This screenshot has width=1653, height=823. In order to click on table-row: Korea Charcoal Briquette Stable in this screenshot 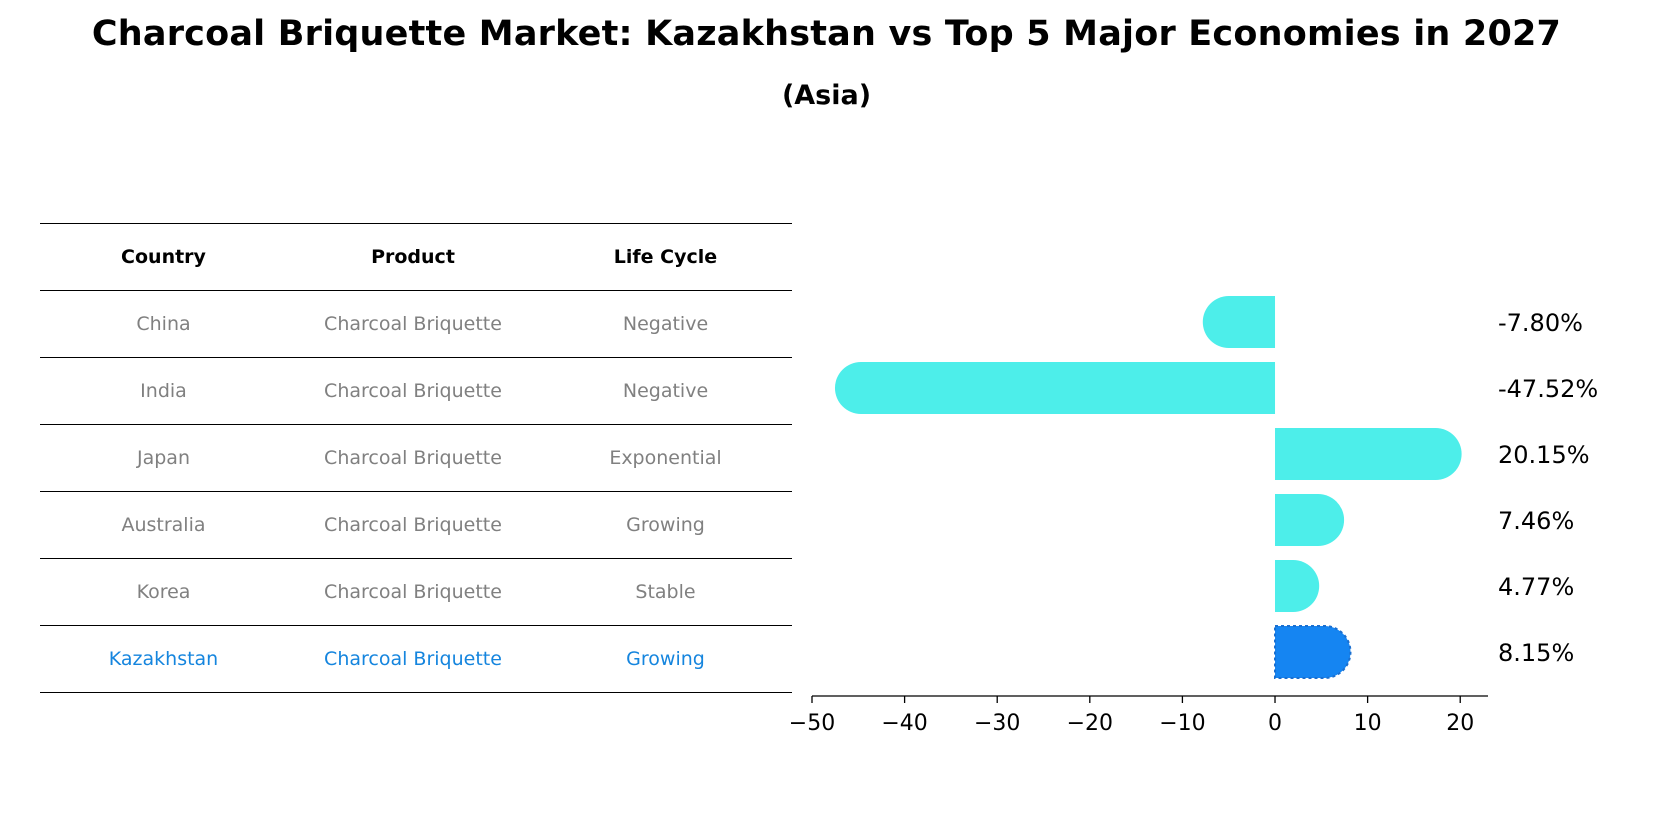, I will do `click(416, 591)`.